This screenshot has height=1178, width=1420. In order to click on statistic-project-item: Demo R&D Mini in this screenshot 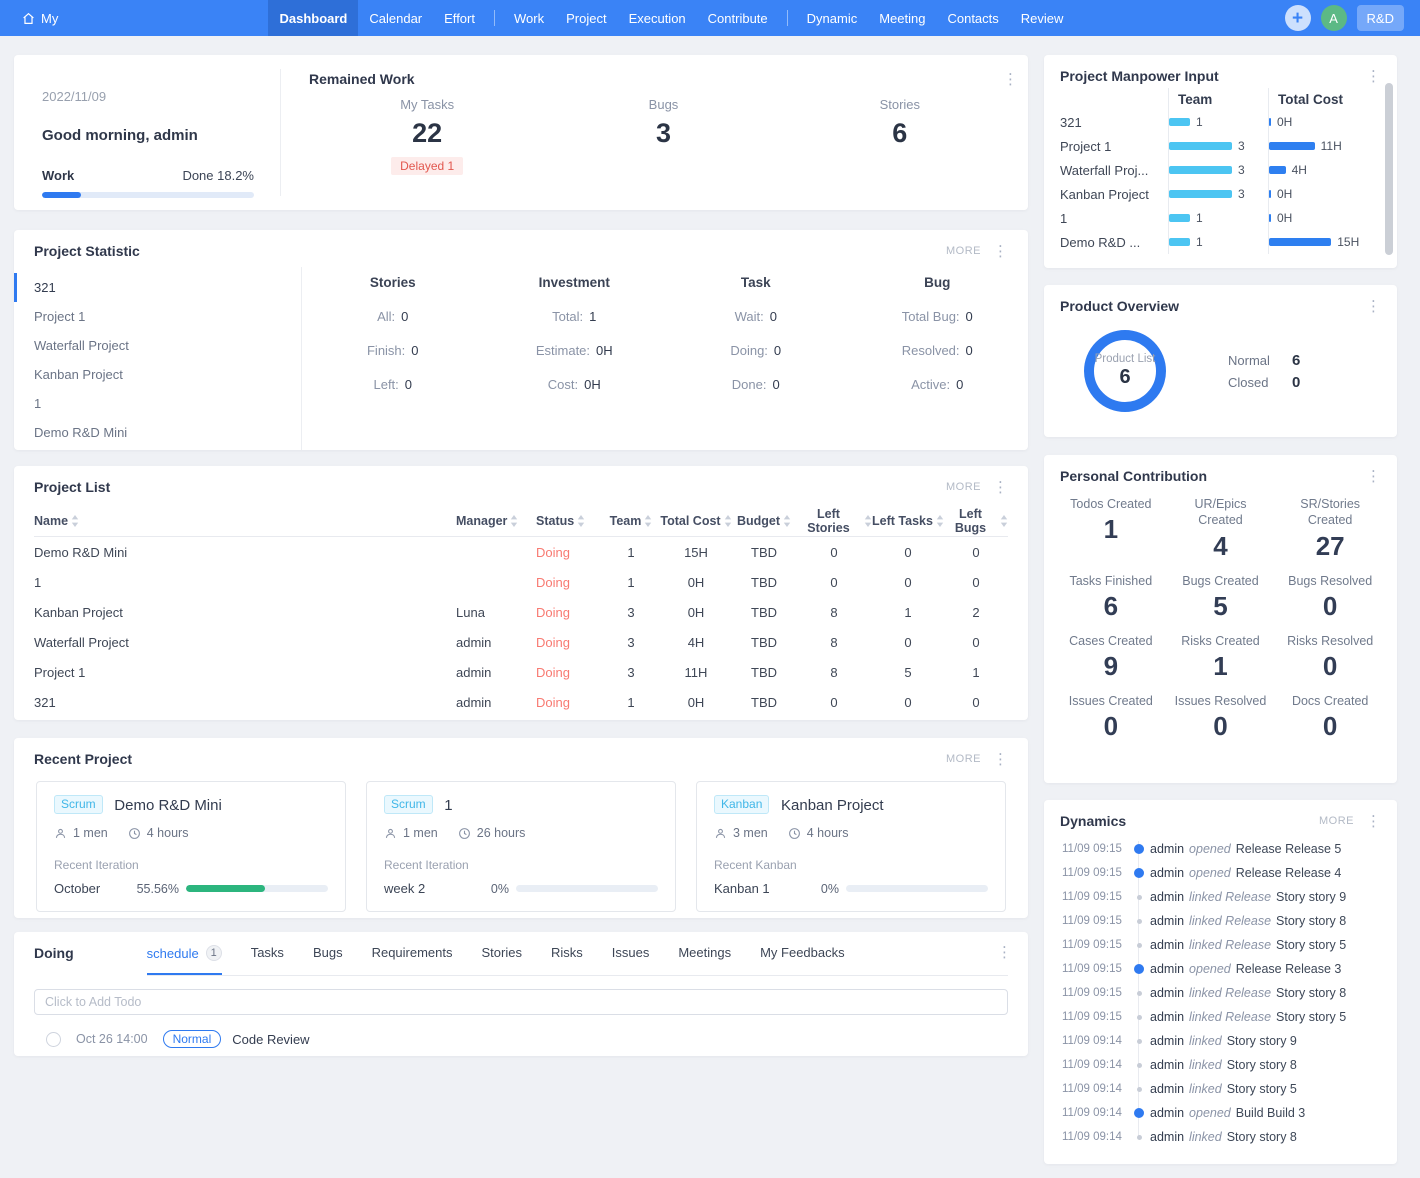, I will do `click(81, 432)`.